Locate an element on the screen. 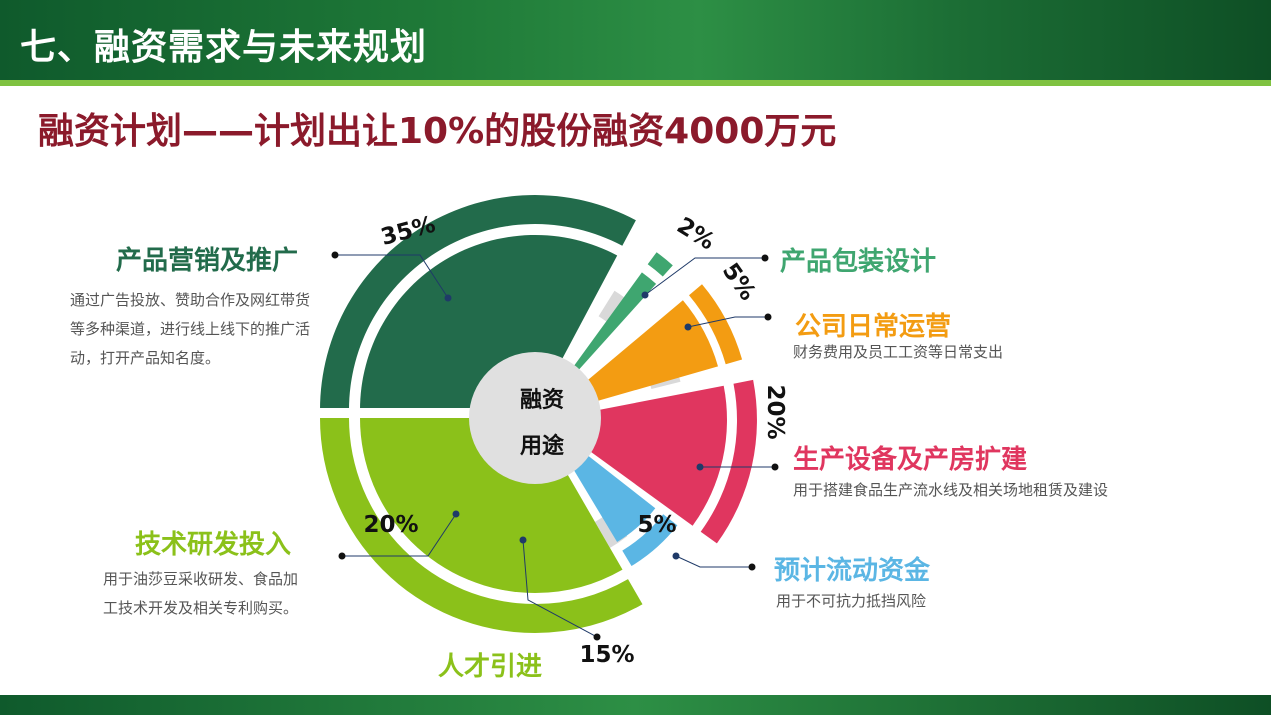 Image resolution: width=1271 pixels, height=715 pixels. center-hub is located at coordinates (535, 418).